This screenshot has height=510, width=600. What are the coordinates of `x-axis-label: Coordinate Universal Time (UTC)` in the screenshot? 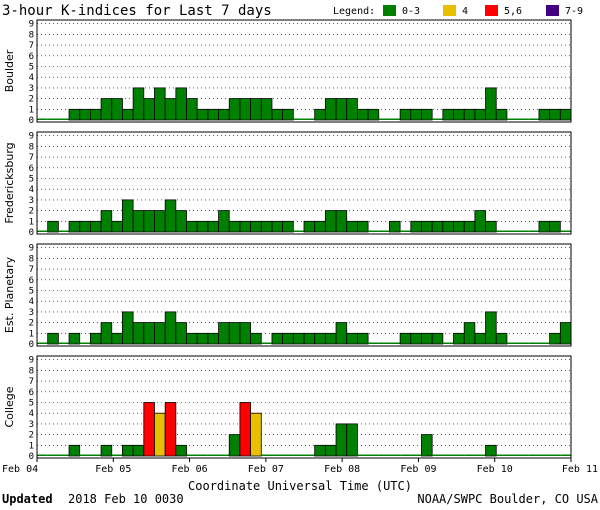 It's located at (300, 486).